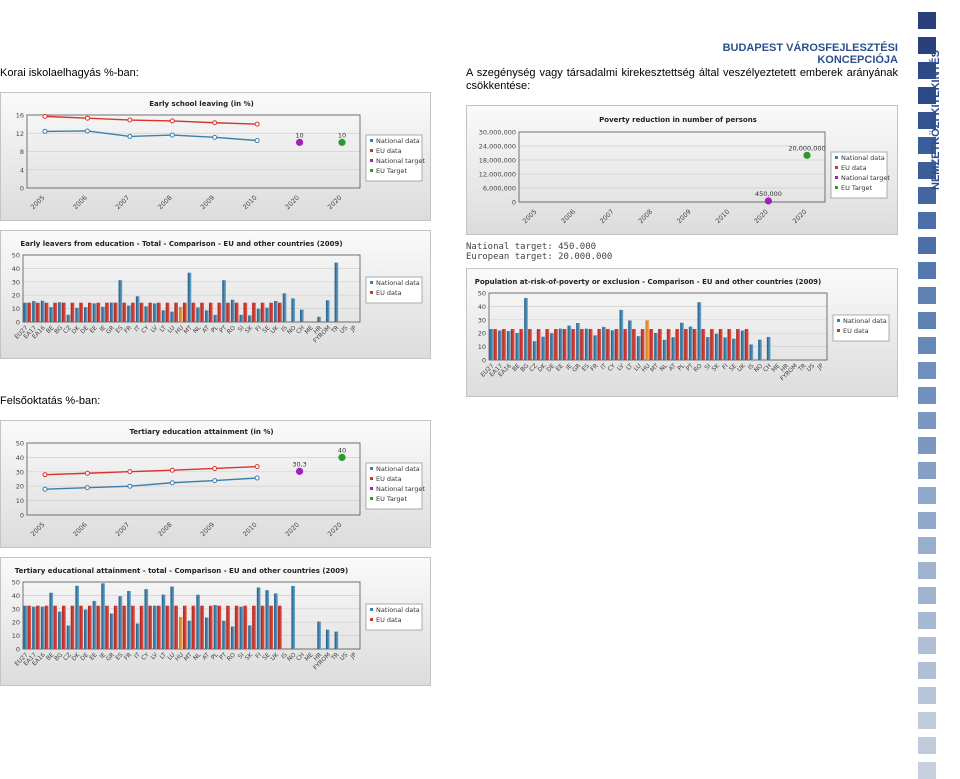 The image size is (960, 779). What do you see at coordinates (514, 203) in the screenshot?
I see `y-tick-label: 0` at bounding box center [514, 203].